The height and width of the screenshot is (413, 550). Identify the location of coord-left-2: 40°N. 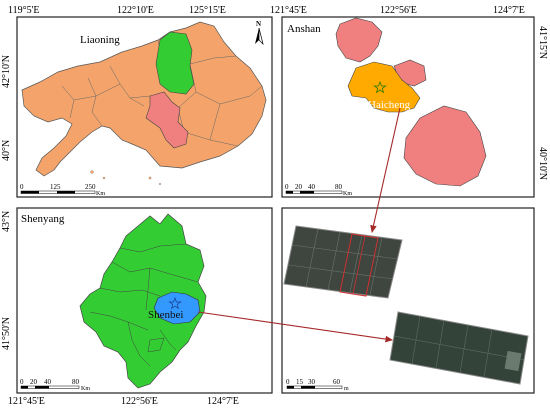
(6, 150).